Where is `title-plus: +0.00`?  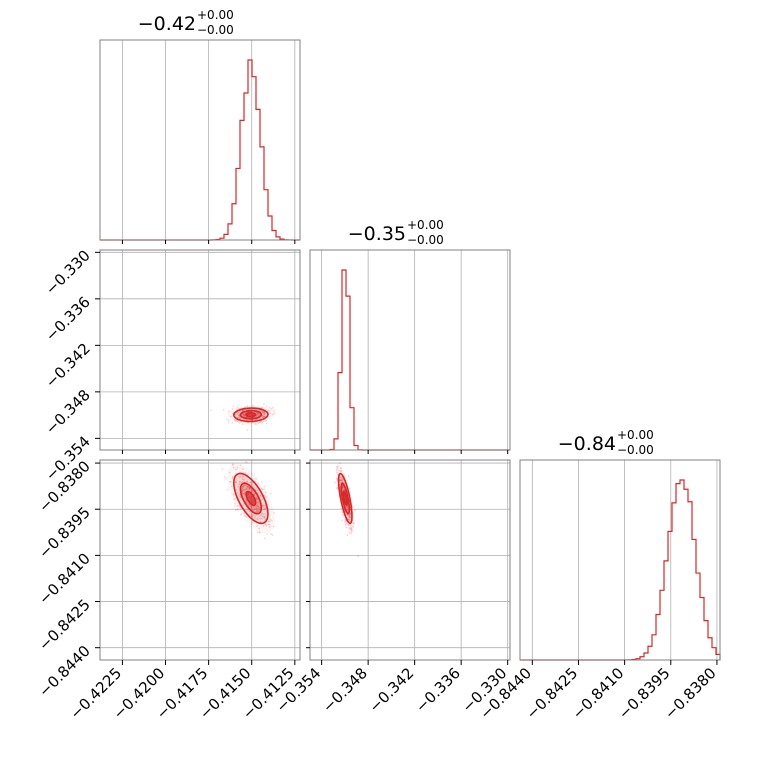 title-plus: +0.00 is located at coordinates (425, 225).